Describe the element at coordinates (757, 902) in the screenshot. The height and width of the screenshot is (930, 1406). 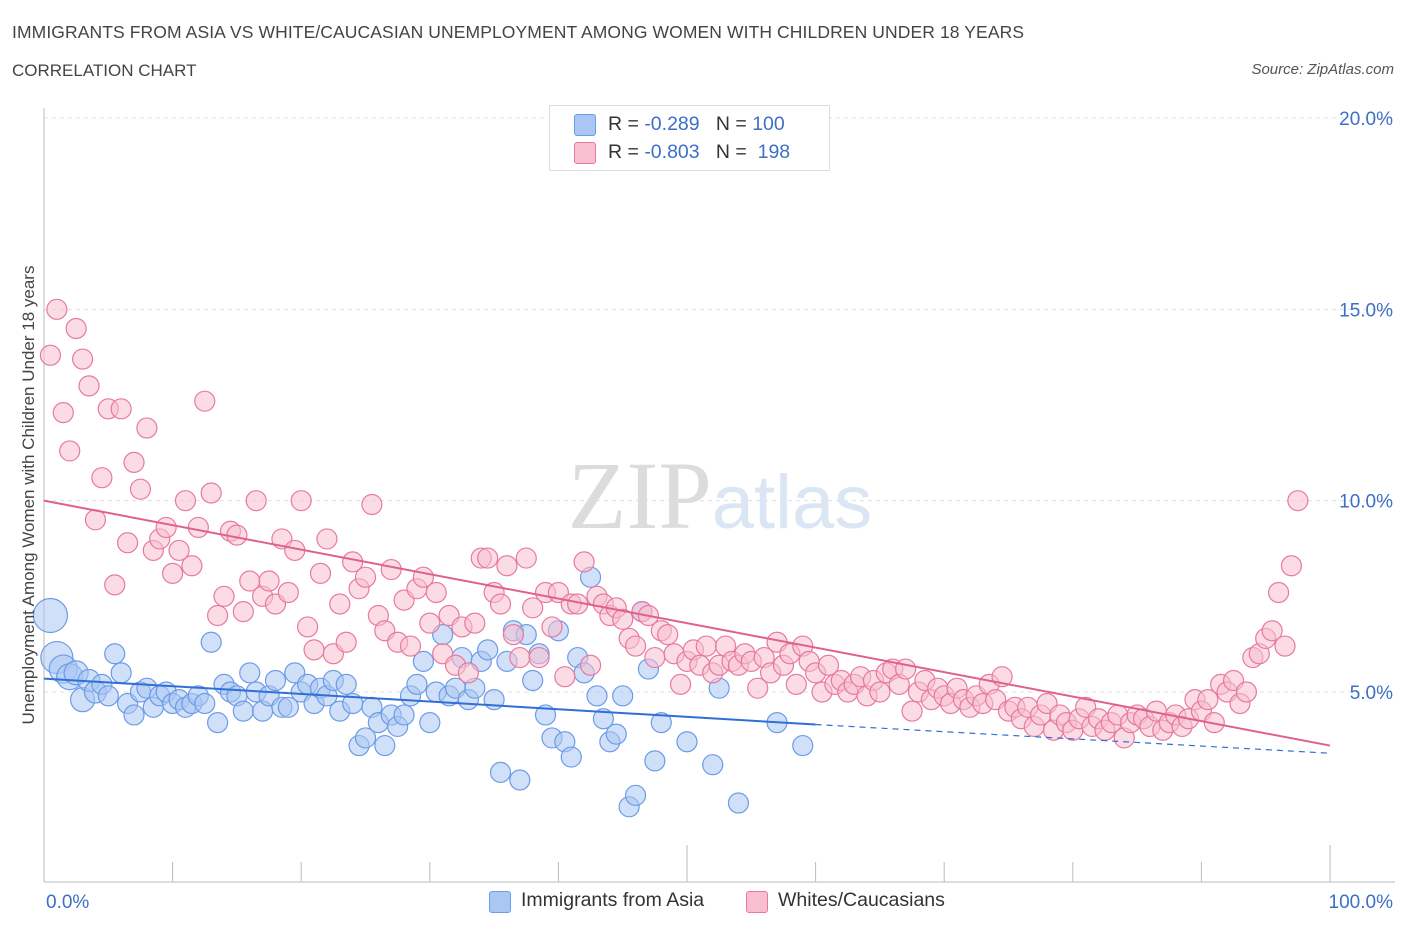
I see `bottom-legend-swatch-whites` at that location.